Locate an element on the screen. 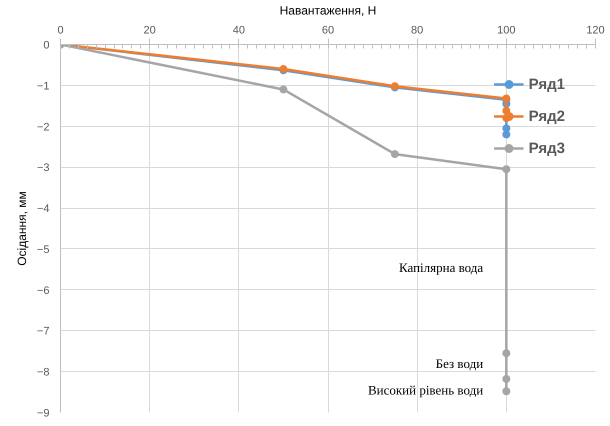  x-tick-label: 0 is located at coordinates (60, 30).